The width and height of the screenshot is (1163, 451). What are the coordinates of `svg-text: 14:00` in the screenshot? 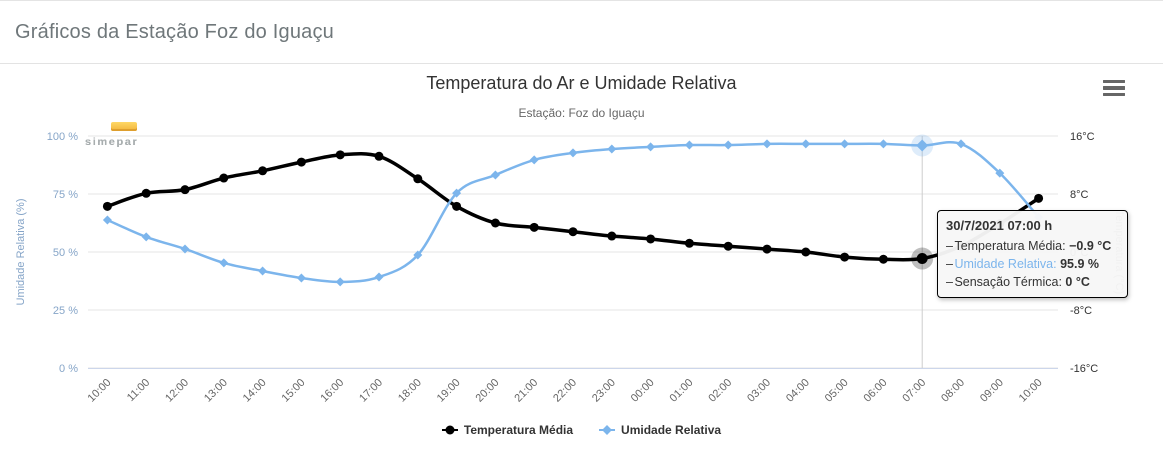 It's located at (255, 391).